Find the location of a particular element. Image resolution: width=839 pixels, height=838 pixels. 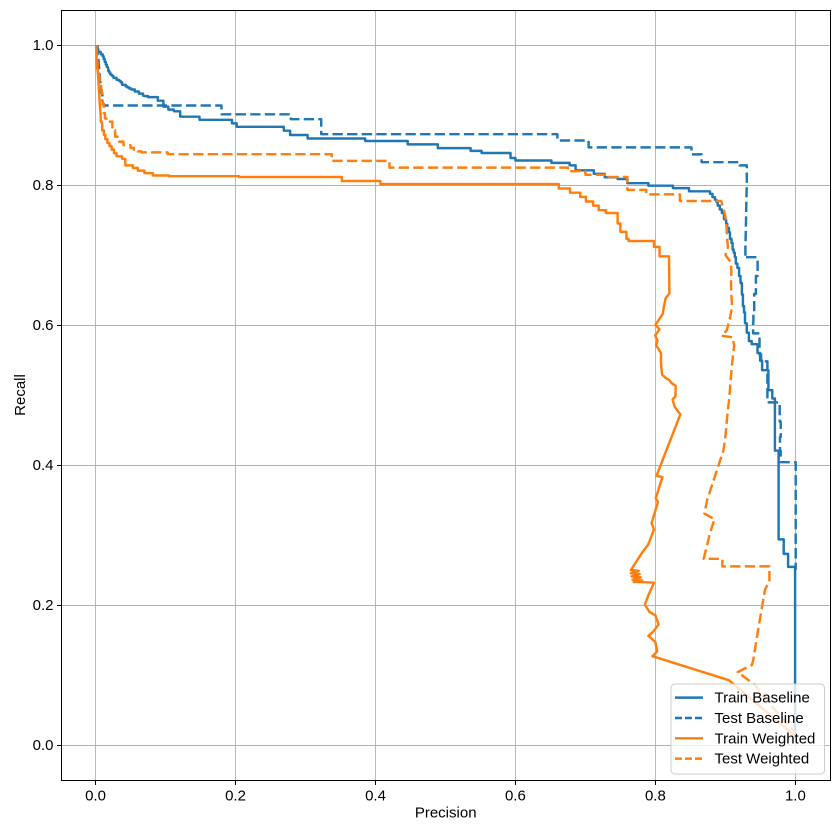

svg-text: Train Weighted is located at coordinates (765, 738).